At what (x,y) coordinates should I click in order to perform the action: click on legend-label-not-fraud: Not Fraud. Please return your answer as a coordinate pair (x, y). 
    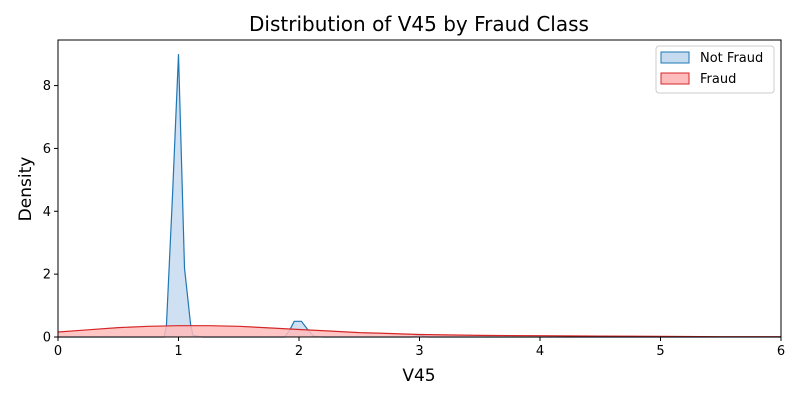
    Looking at the image, I should click on (731, 58).